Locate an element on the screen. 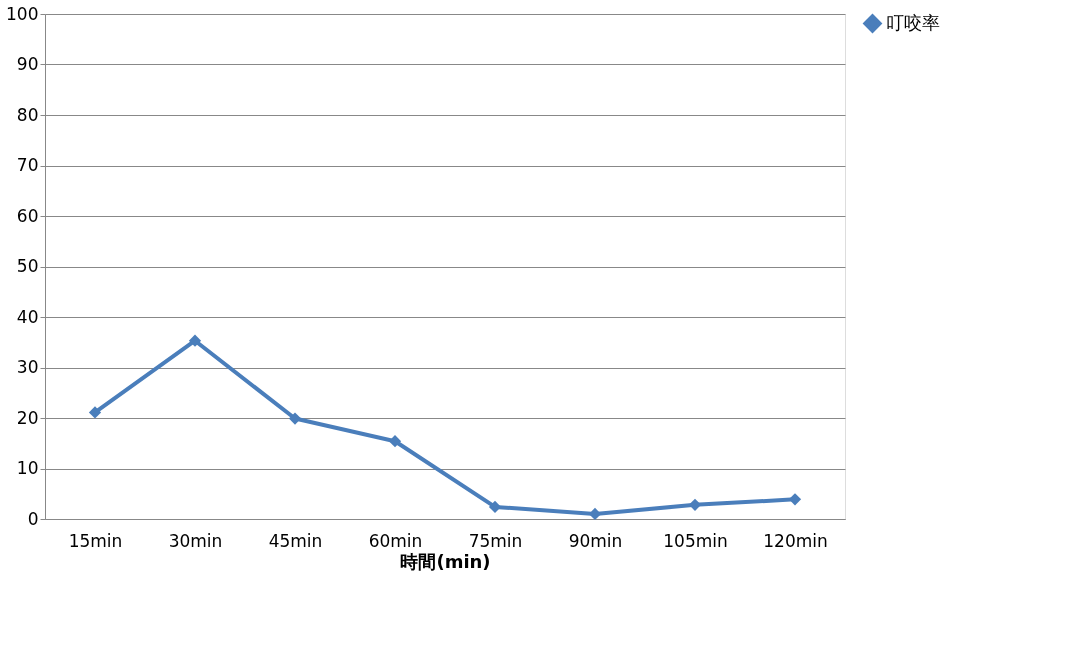 The height and width of the screenshot is (666, 1087). x-tick-label: 105min is located at coordinates (695, 540).